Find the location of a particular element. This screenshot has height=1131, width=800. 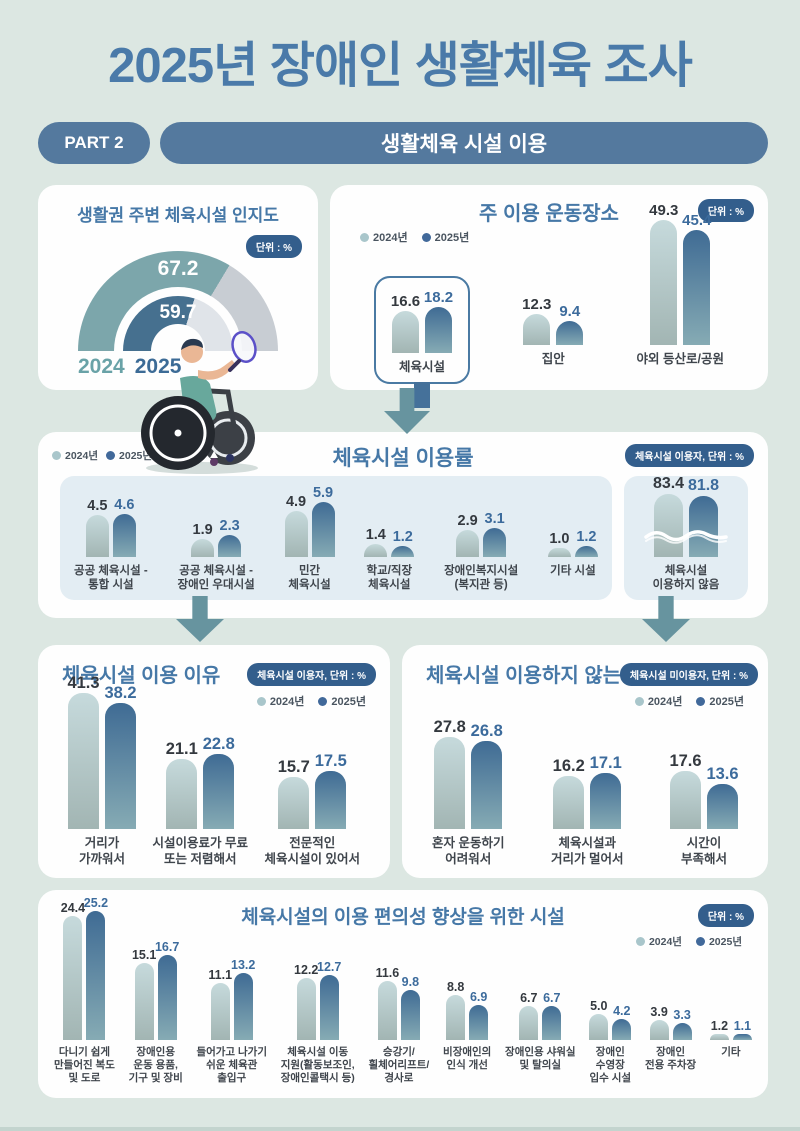

gauge-year-2025: 2025 is located at coordinates (158, 366).